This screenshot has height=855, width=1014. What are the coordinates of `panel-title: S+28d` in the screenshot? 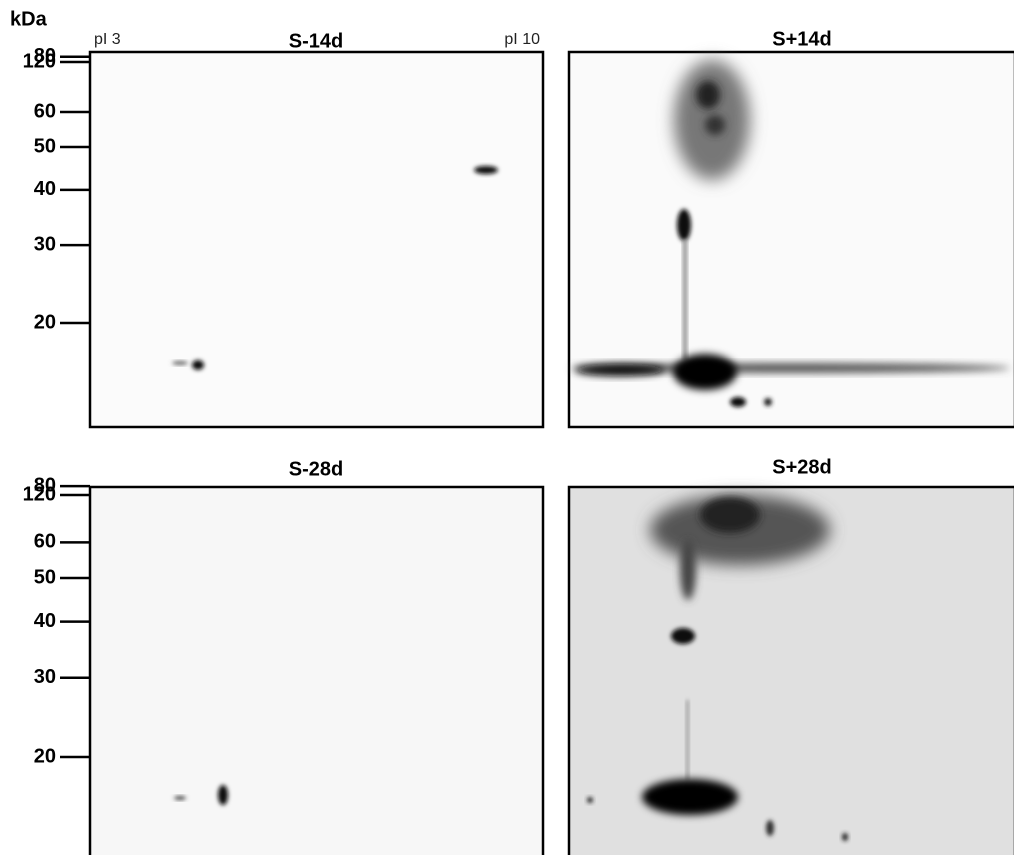 It's located at (801, 467).